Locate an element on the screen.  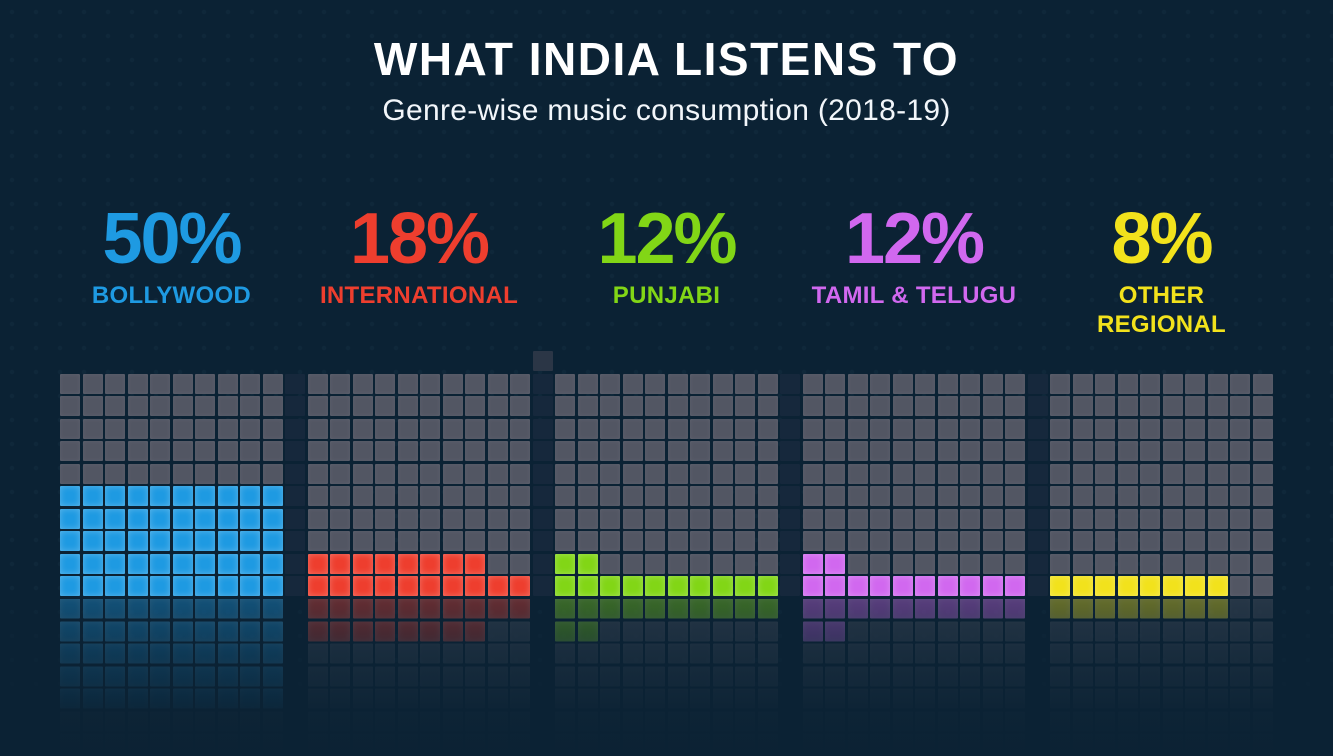
genre-stat-bollywood: 50% BOLLYWOOD is located at coordinates (171, 256).